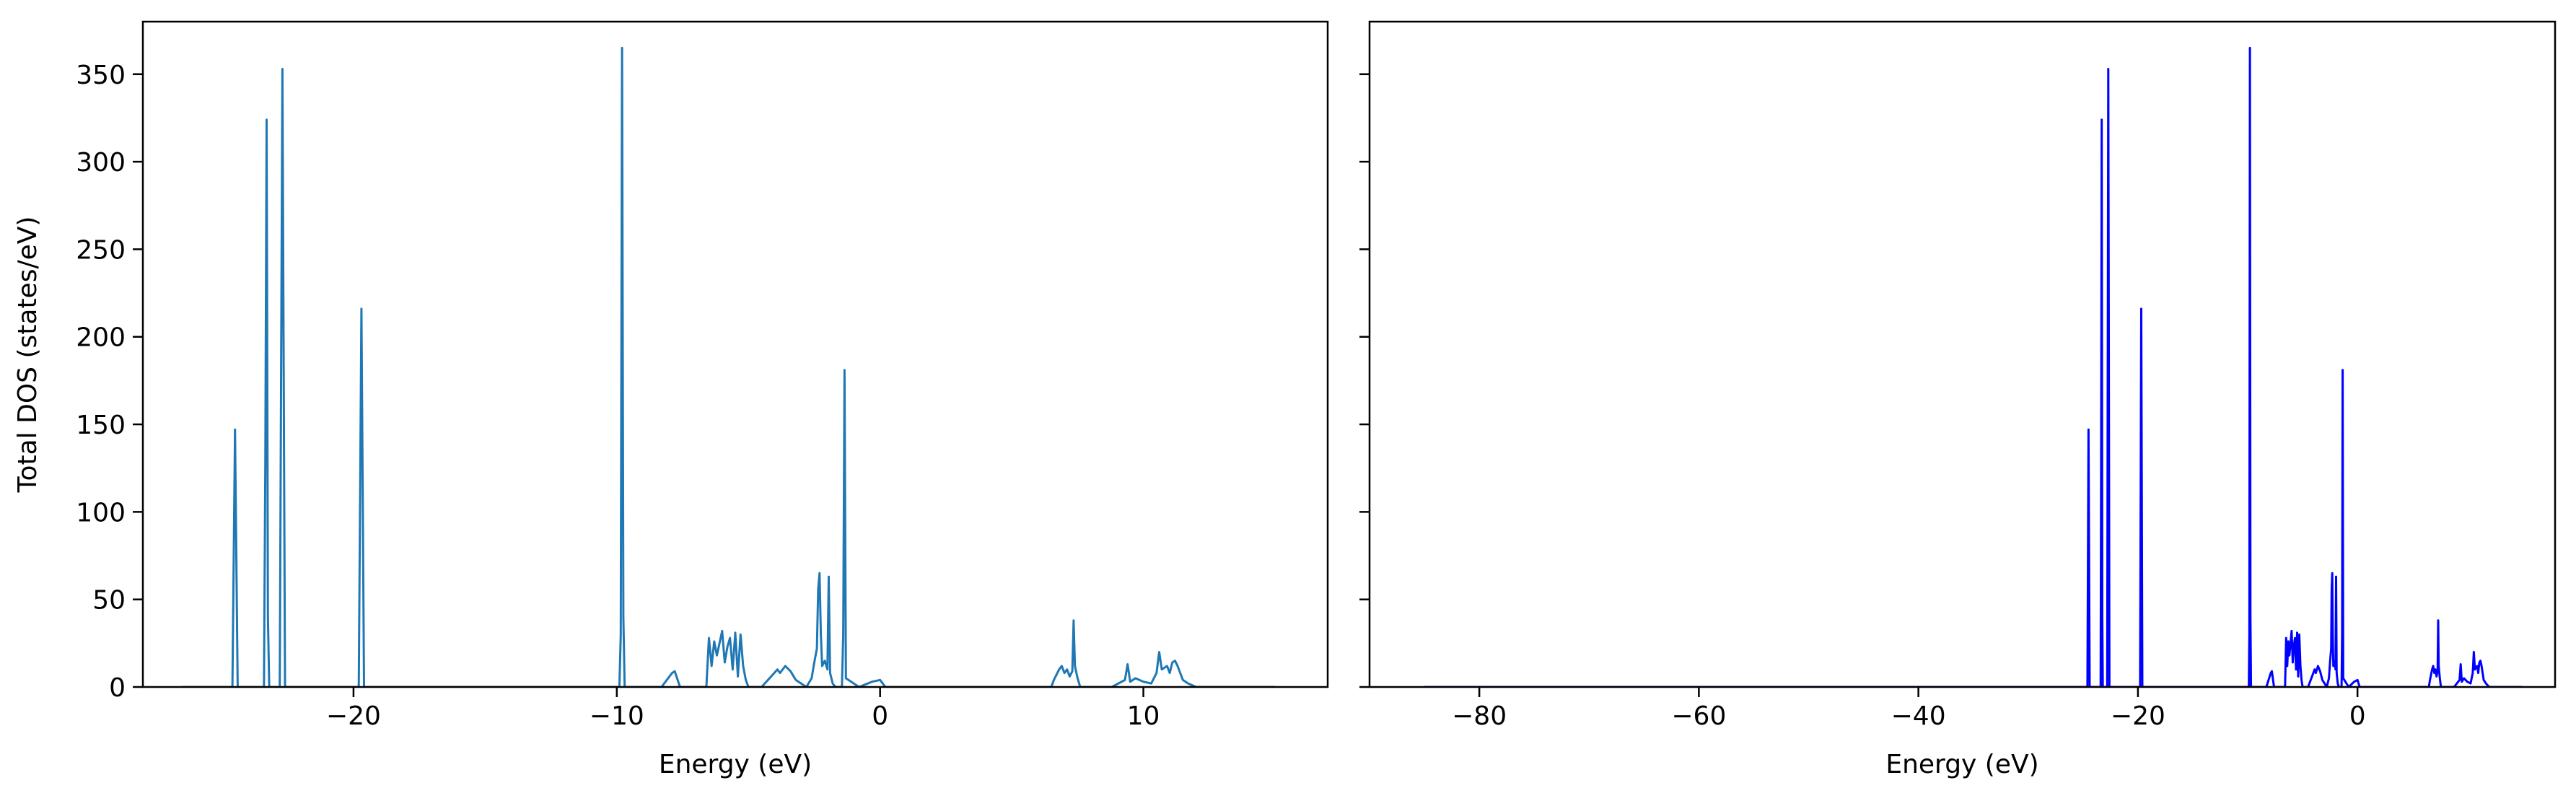 The width and height of the screenshot is (2576, 801). Describe the element at coordinates (743, 709) in the screenshot. I see `left-x-ticks: −20 −10 0 10` at that location.